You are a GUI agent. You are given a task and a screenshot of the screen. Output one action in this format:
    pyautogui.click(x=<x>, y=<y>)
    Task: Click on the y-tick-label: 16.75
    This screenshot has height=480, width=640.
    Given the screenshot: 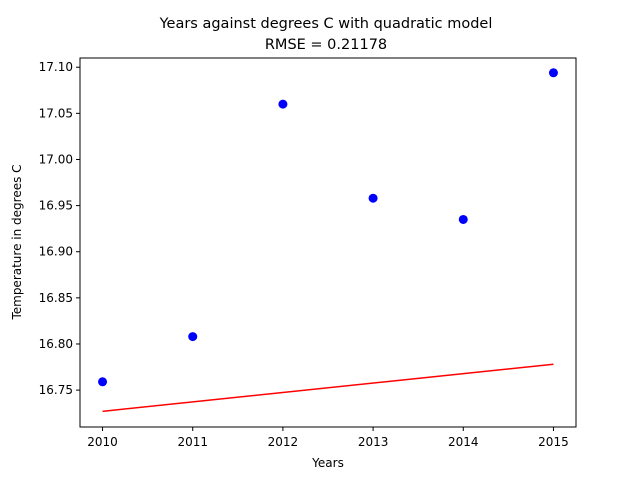 What is the action you would take?
    pyautogui.click(x=56, y=390)
    